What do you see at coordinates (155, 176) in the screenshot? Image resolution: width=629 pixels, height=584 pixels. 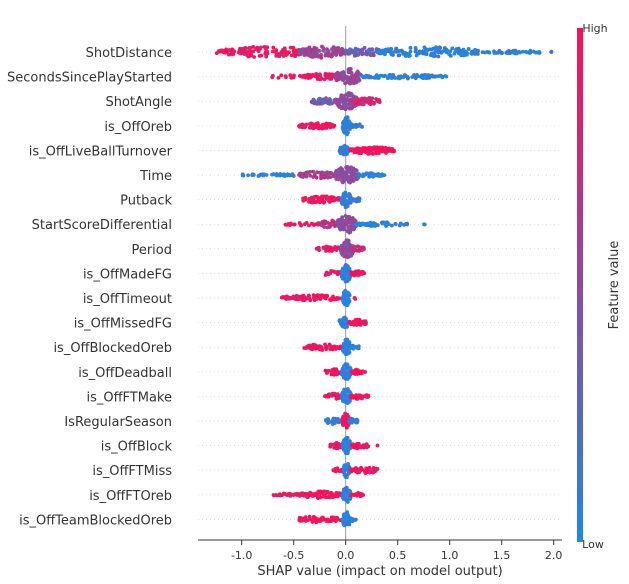 I see `feature-label: Time` at bounding box center [155, 176].